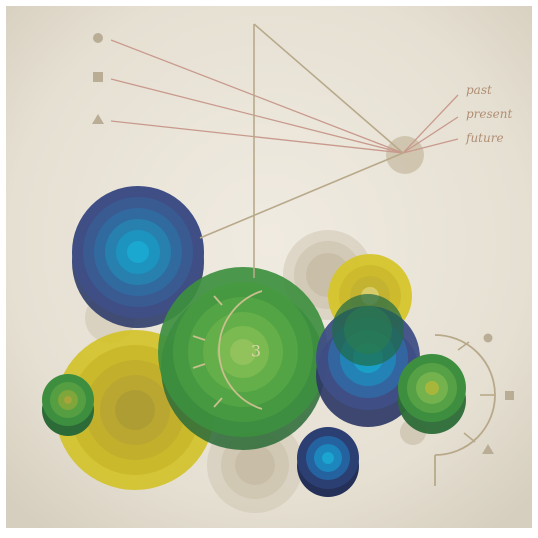 The image size is (538, 538). What do you see at coordinates (479, 90) in the screenshot?
I see `label-past: past` at bounding box center [479, 90].